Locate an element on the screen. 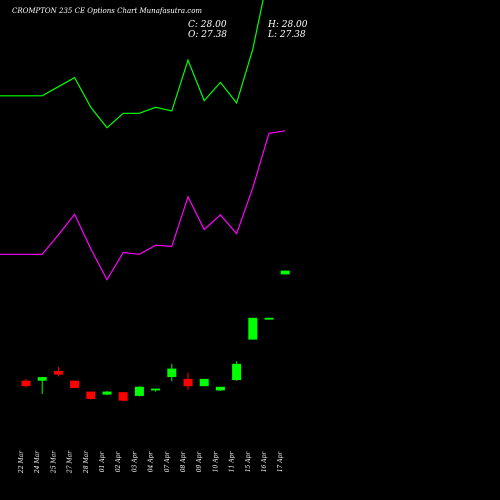 Image resolution: width=500 pixels, height=500 pixels. x-tick-label: 08 Apr is located at coordinates (183, 462).